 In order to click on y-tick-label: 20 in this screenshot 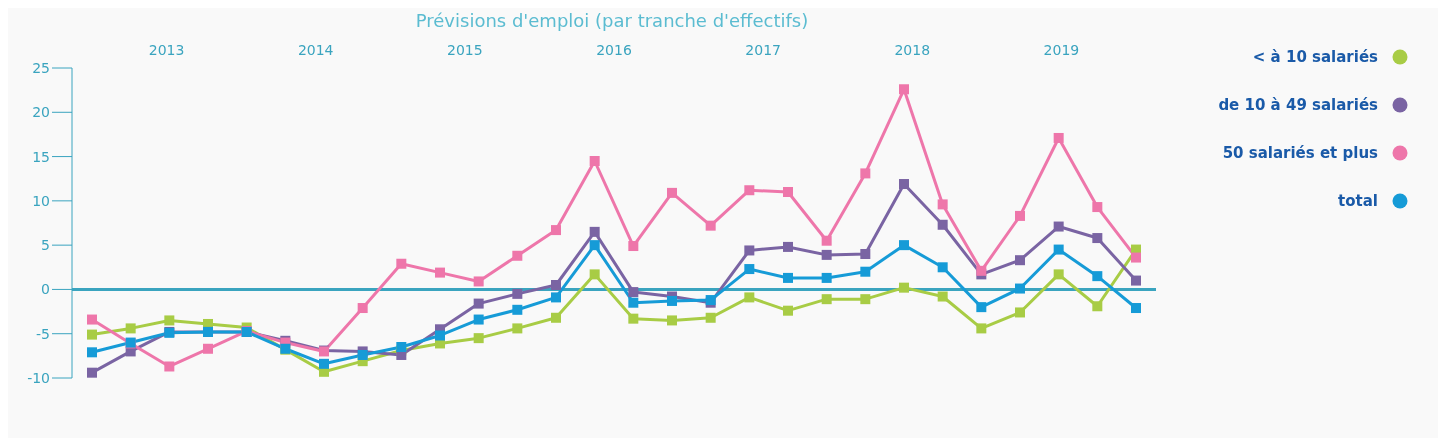, I will do `click(41, 112)`.